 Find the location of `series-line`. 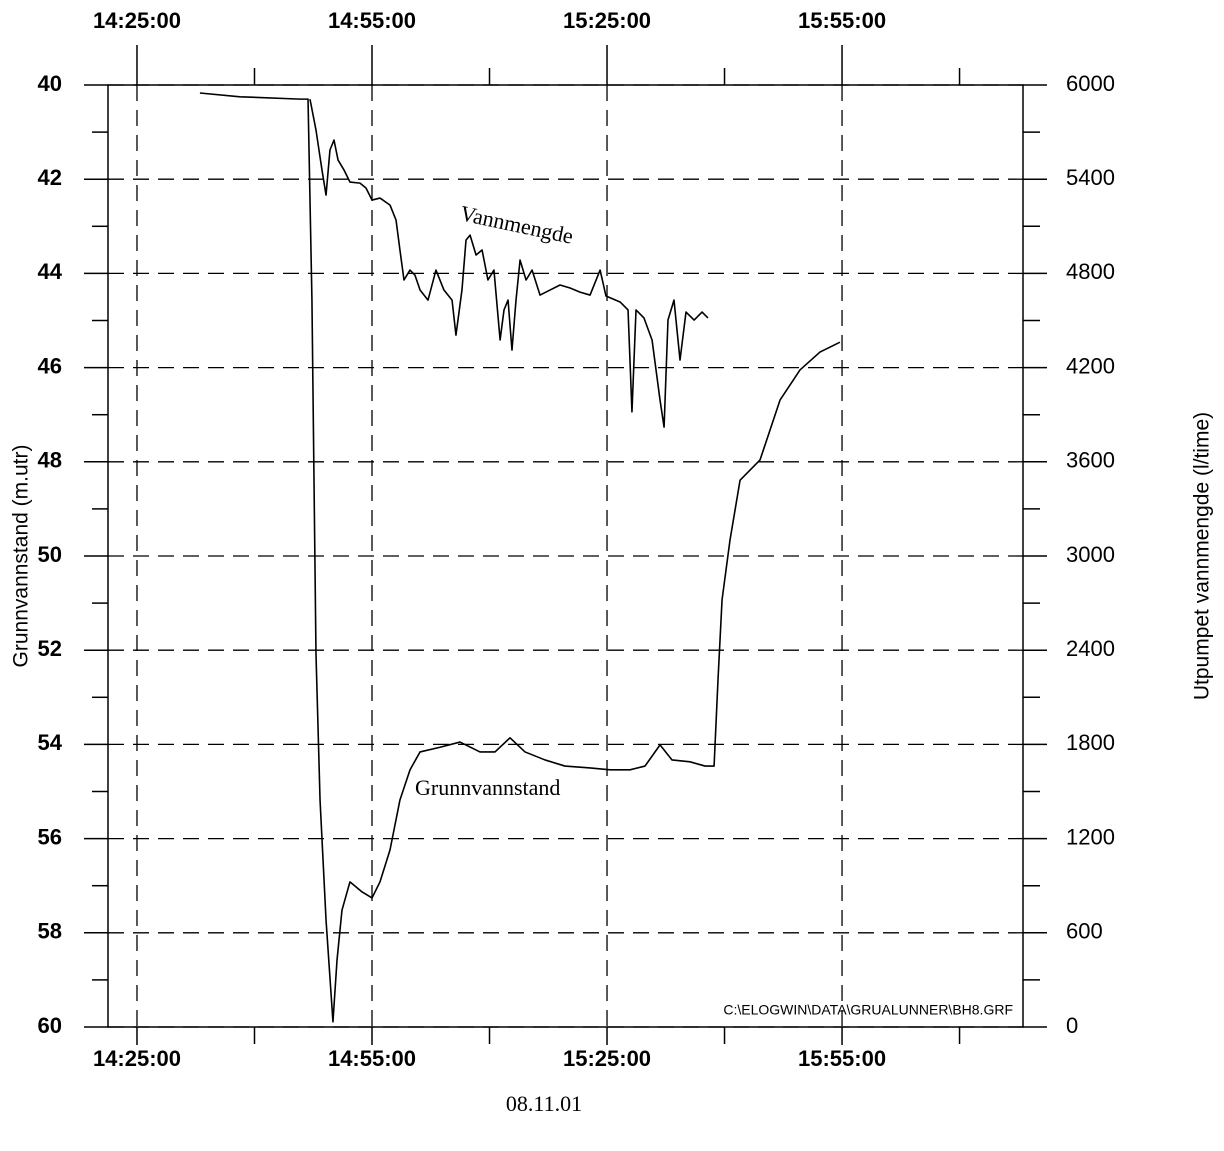

series-line is located at coordinates (509, 263).